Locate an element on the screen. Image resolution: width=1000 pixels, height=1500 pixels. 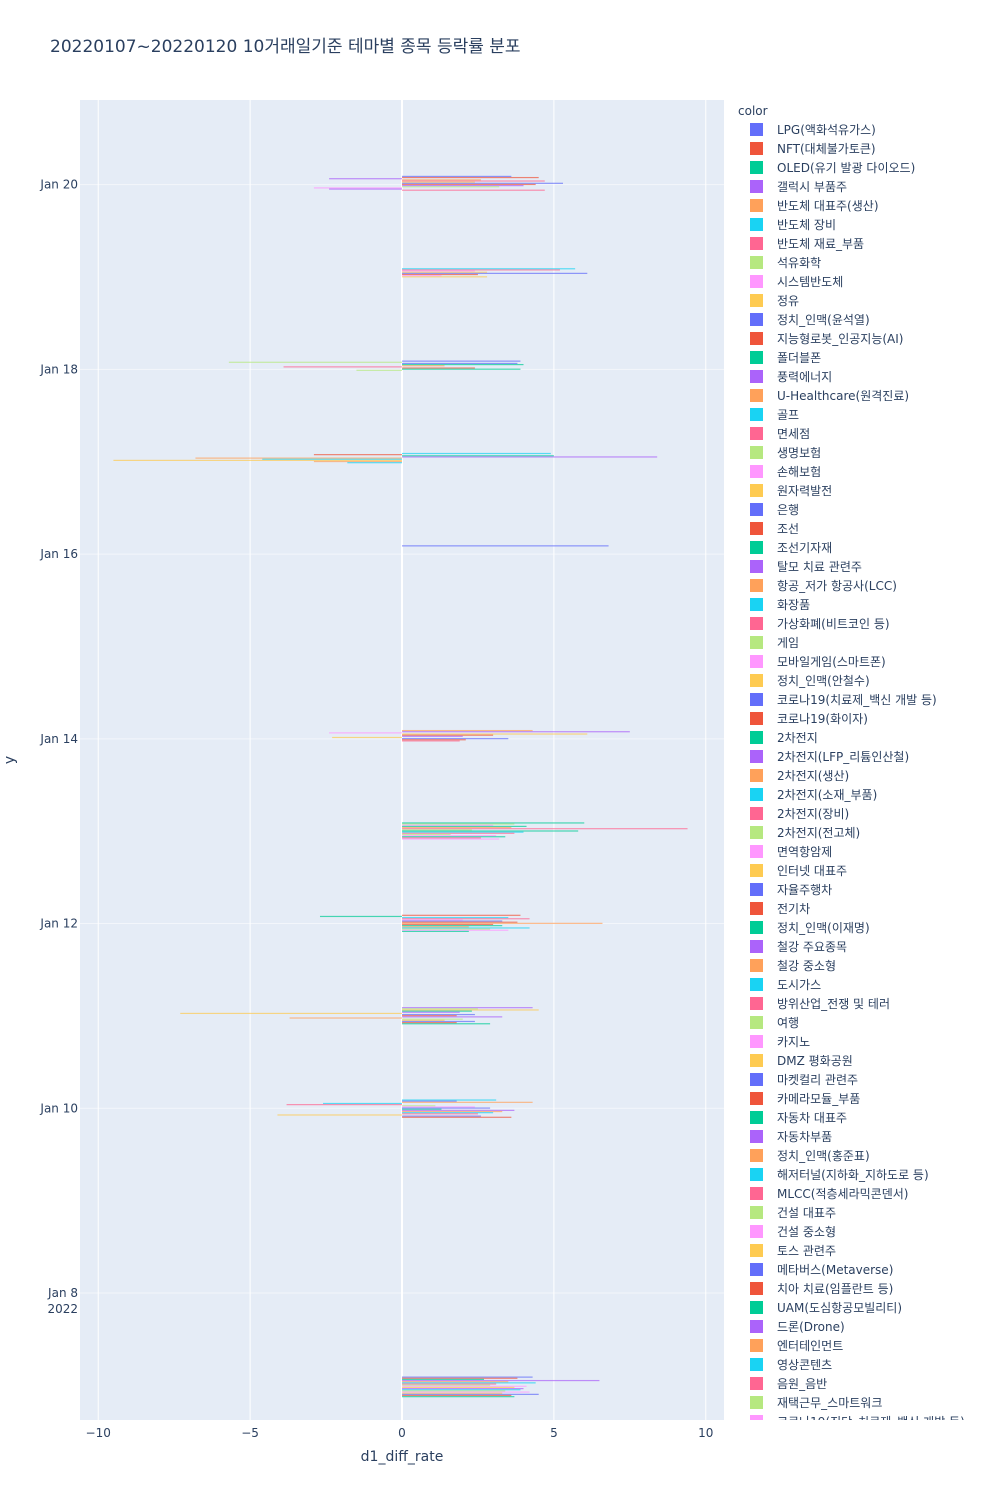
legend-item: 조선기자재 is located at coordinates (791, 547).